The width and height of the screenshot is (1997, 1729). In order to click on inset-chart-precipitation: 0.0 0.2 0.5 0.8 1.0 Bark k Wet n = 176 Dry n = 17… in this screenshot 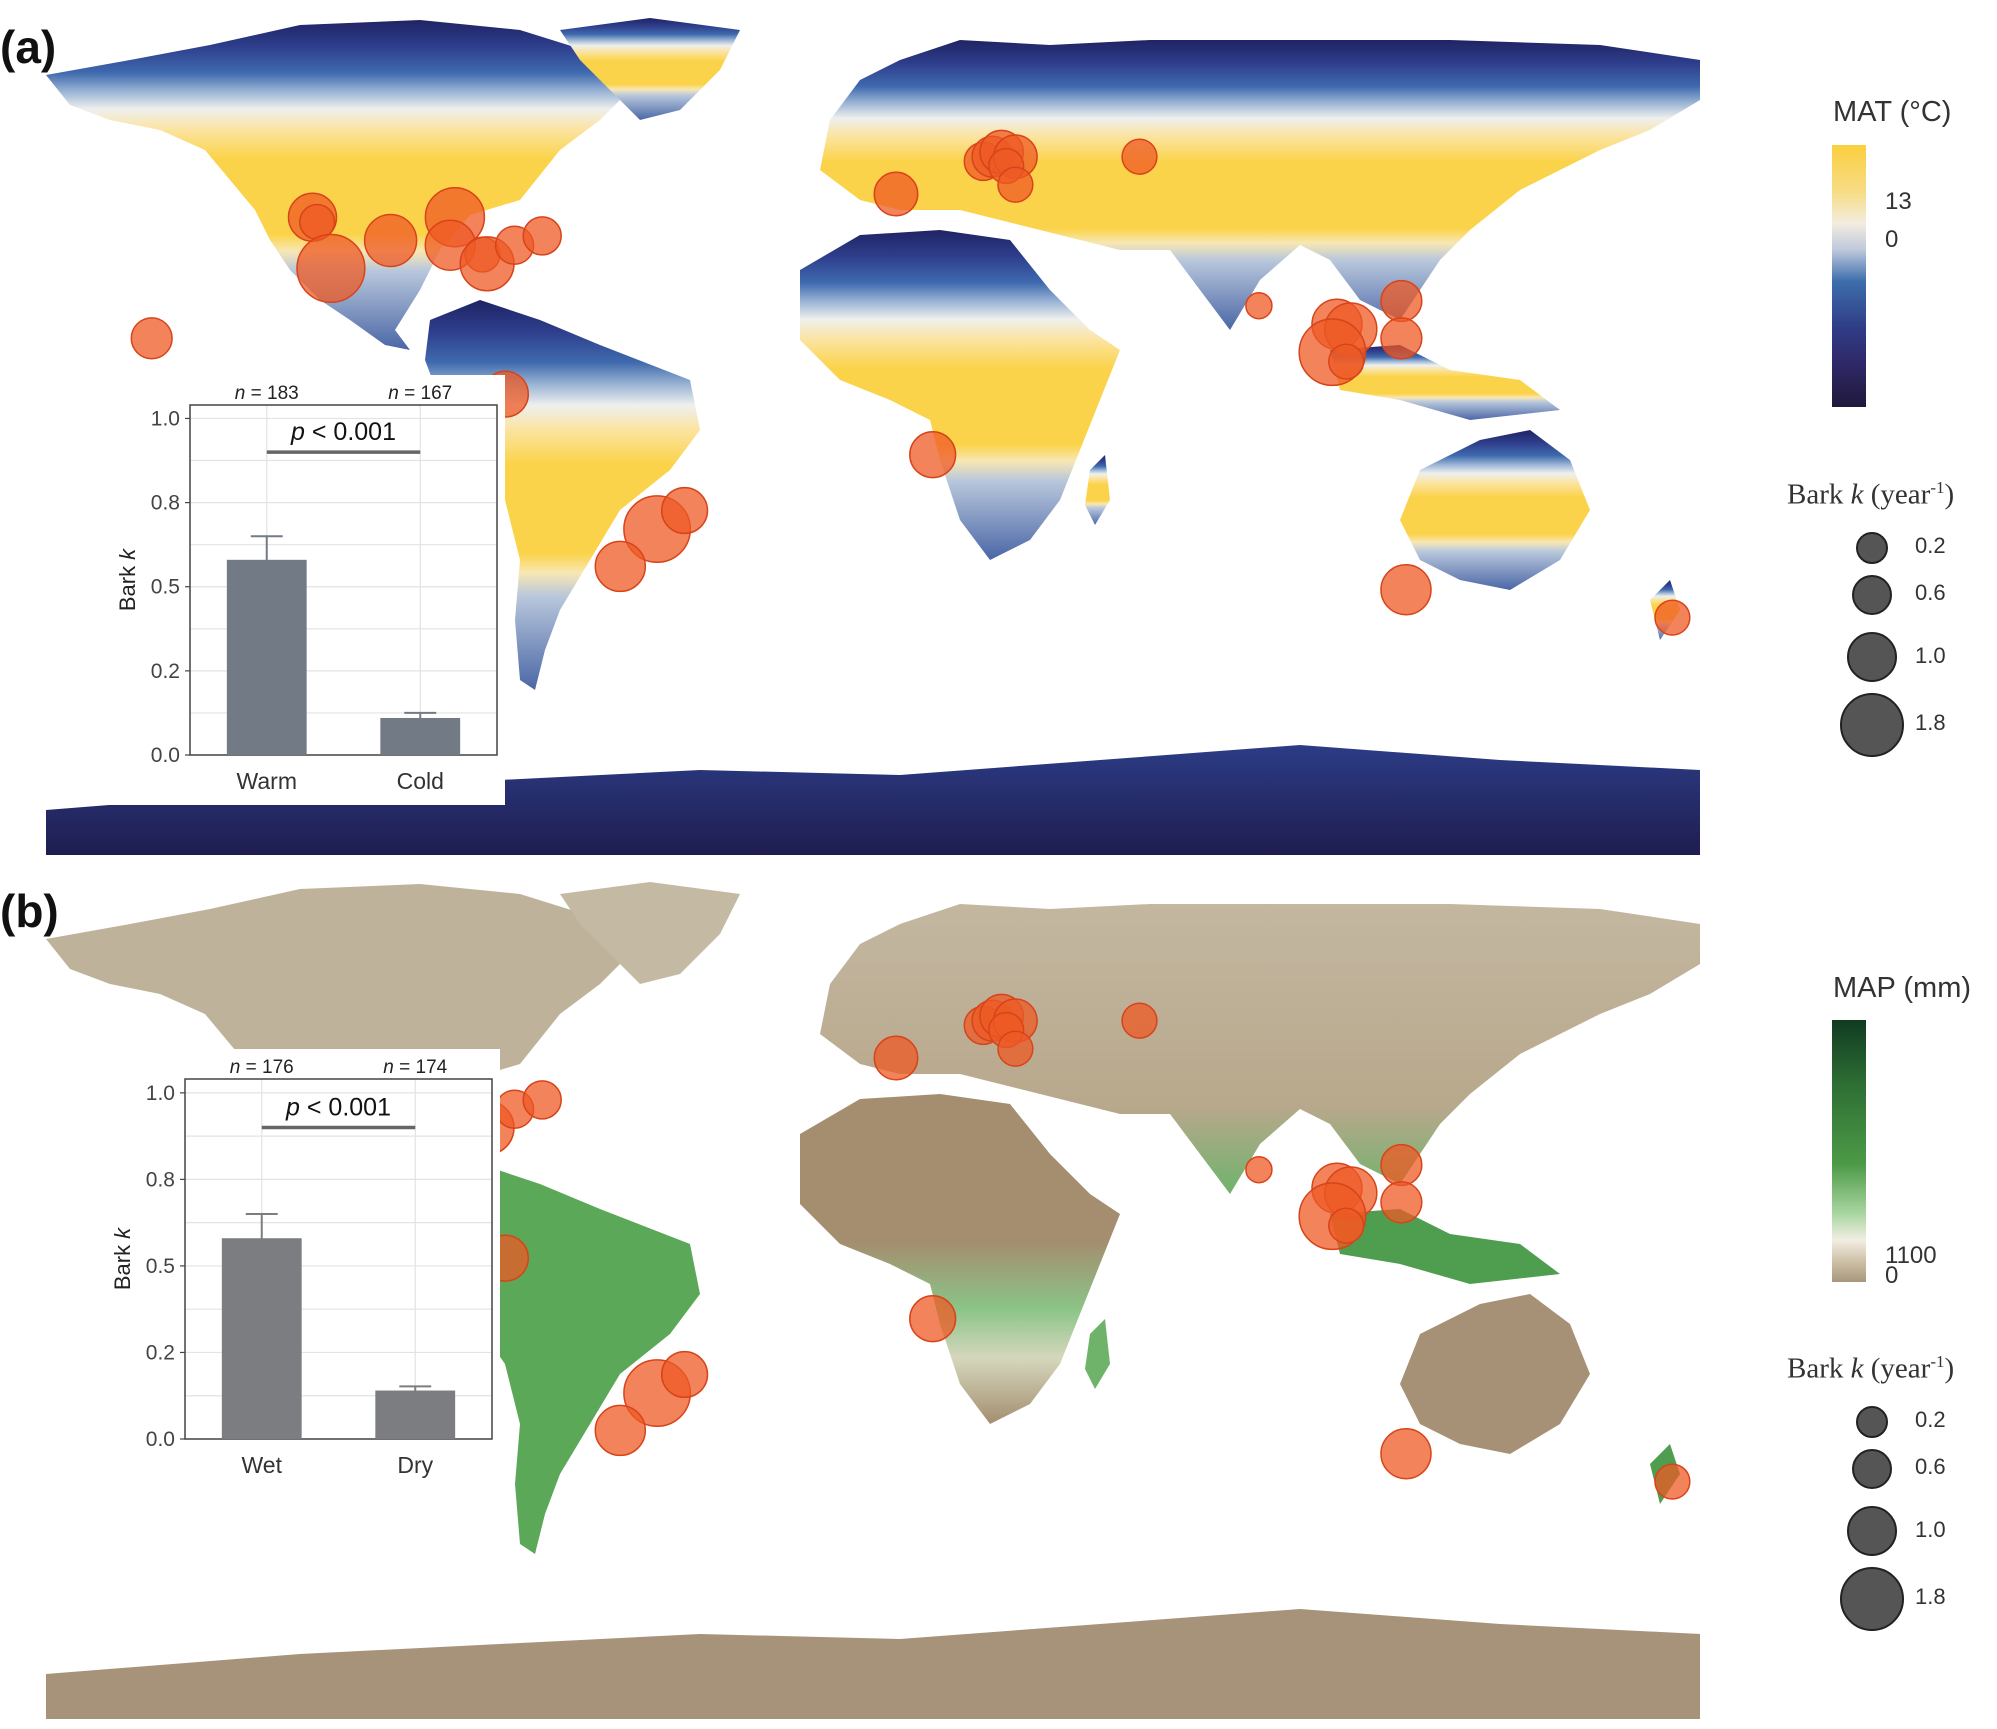, I will do `click(297, 1269)`.